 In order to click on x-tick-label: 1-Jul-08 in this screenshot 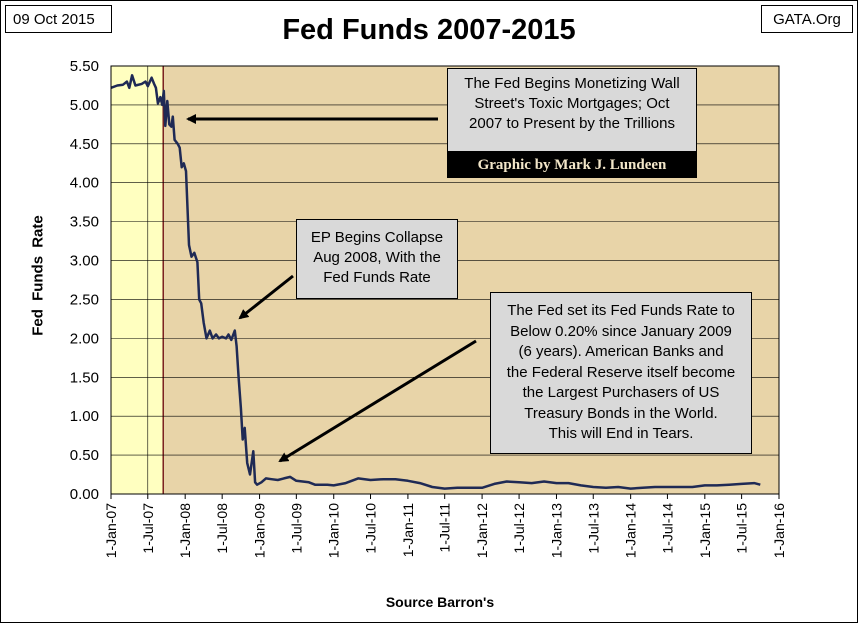, I will do `click(222, 528)`.